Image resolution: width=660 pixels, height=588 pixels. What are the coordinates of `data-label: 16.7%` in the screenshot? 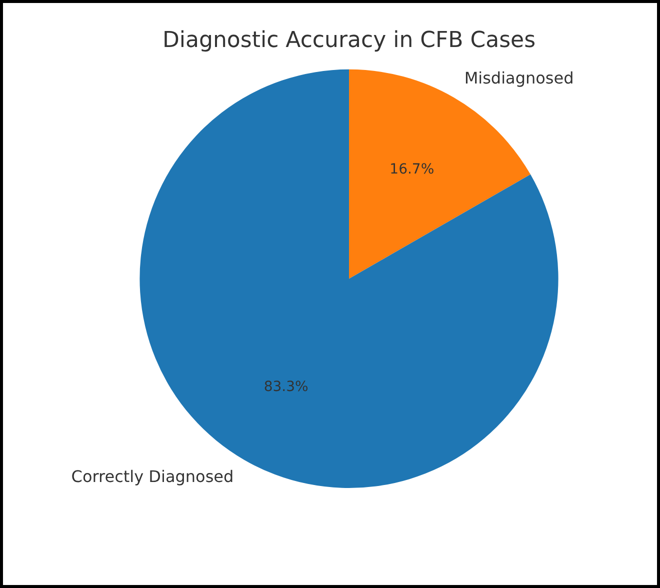 It's located at (412, 170).